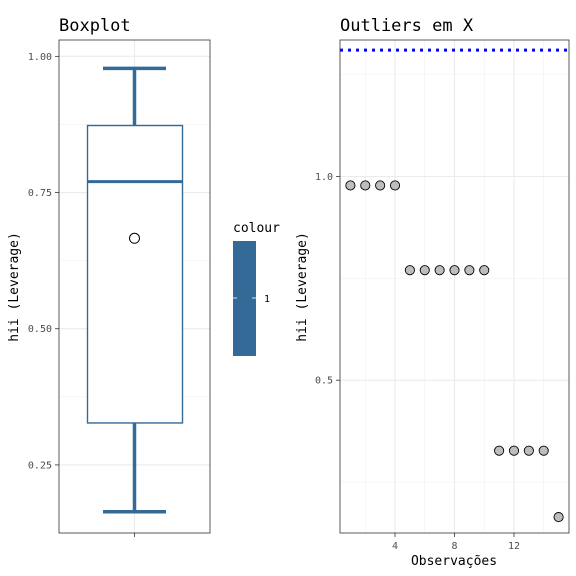 This screenshot has width=576, height=576. Describe the element at coordinates (256, 228) in the screenshot. I see `legend-title: colour` at that location.